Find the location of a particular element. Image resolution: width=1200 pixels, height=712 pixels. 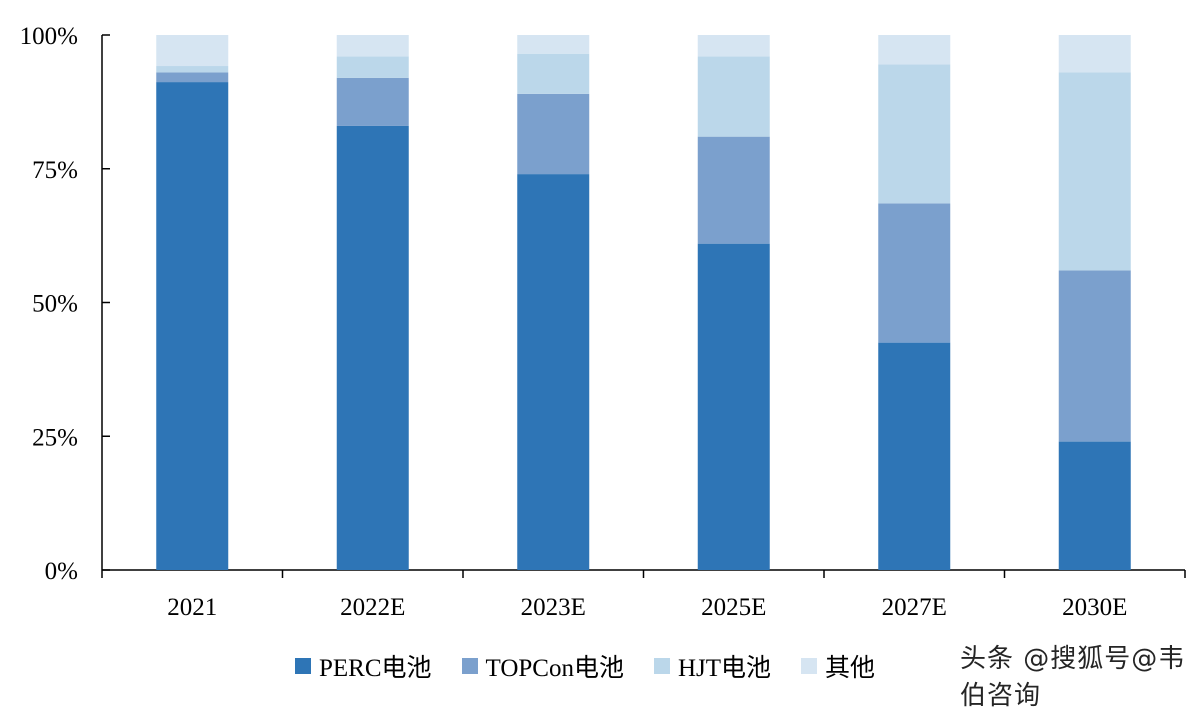

y-tick-label: 50% is located at coordinates (55, 304).